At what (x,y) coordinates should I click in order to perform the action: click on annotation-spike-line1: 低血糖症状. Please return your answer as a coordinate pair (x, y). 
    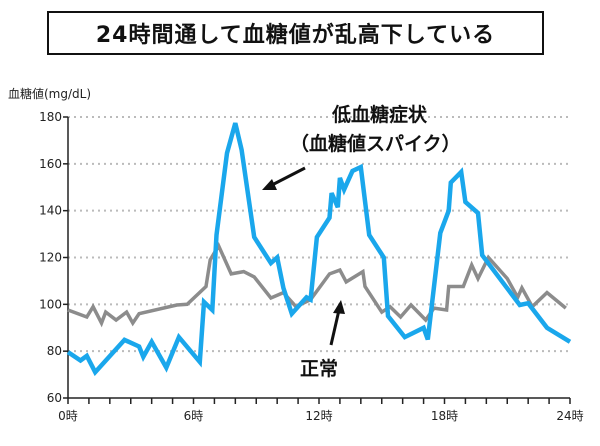
    Looking at the image, I should click on (379, 114).